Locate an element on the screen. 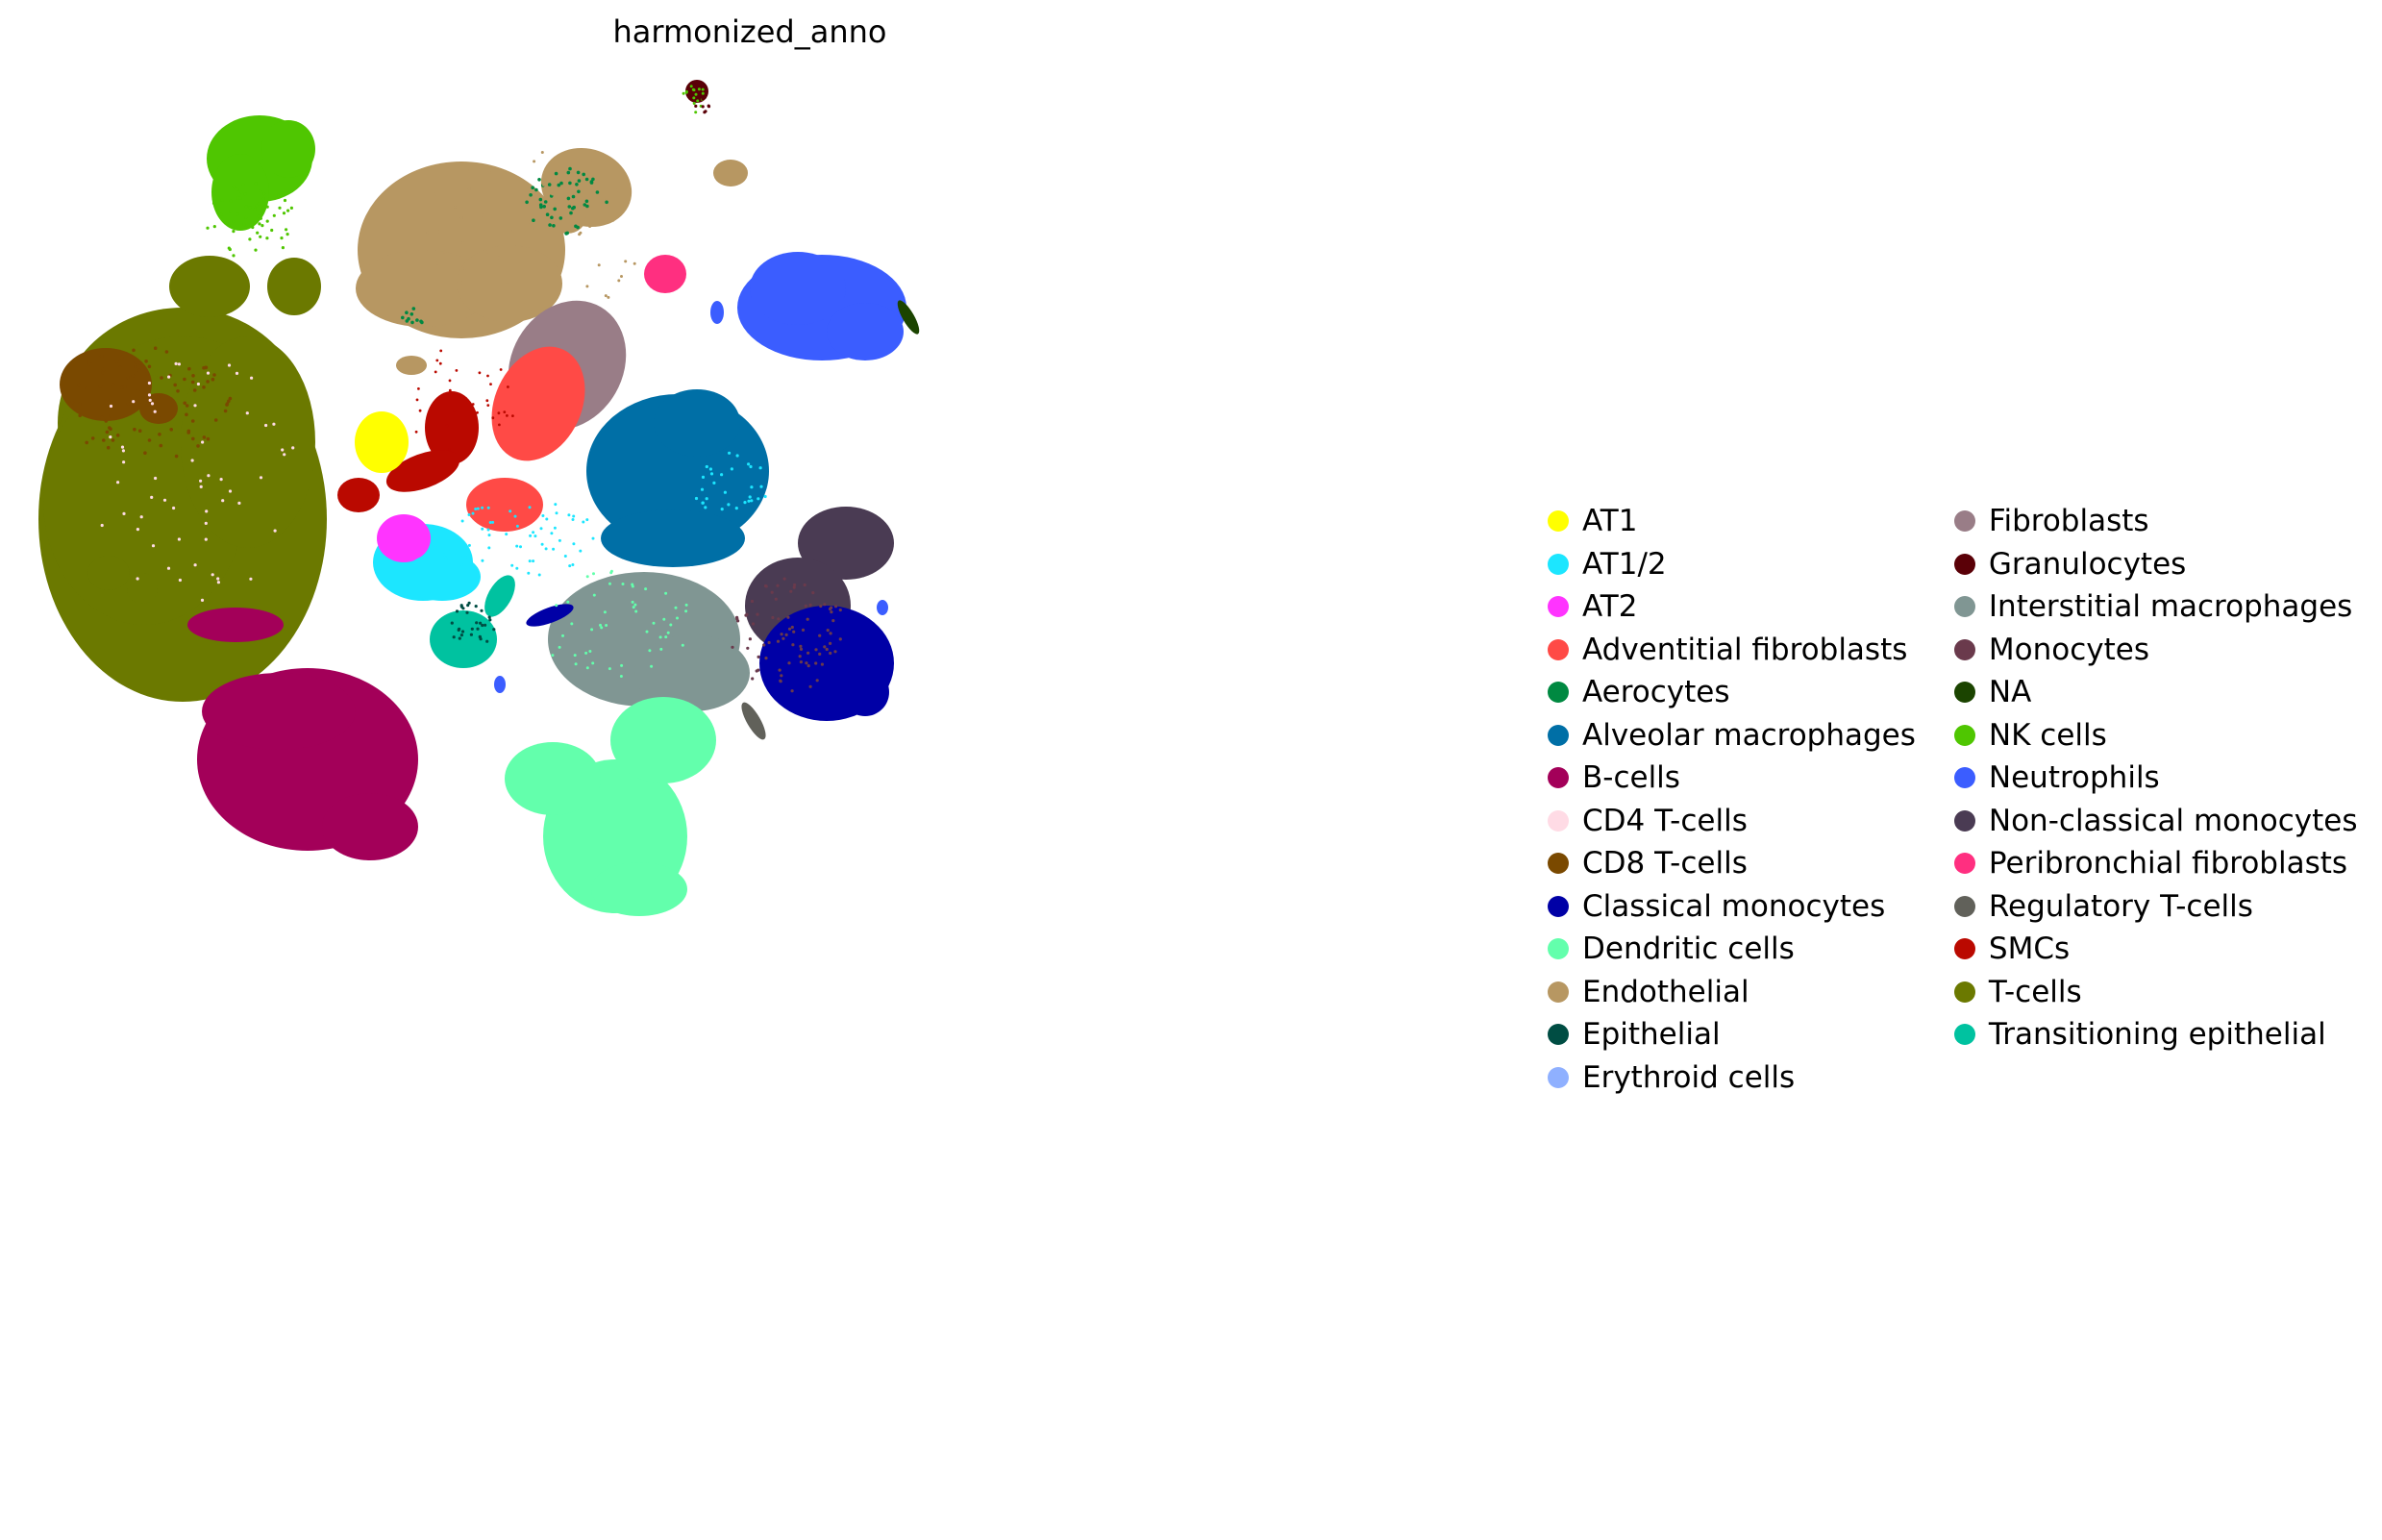 This screenshot has height=1540, width=2382. legend-label: Adventitial fibroblasts is located at coordinates (1745, 649).